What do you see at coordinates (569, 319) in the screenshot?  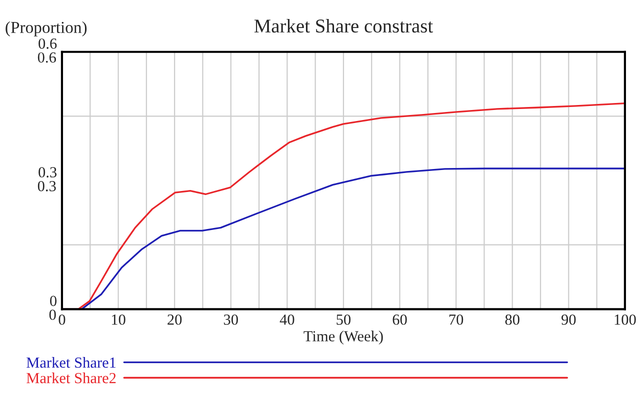 I see `x-tick-label: 90` at bounding box center [569, 319].